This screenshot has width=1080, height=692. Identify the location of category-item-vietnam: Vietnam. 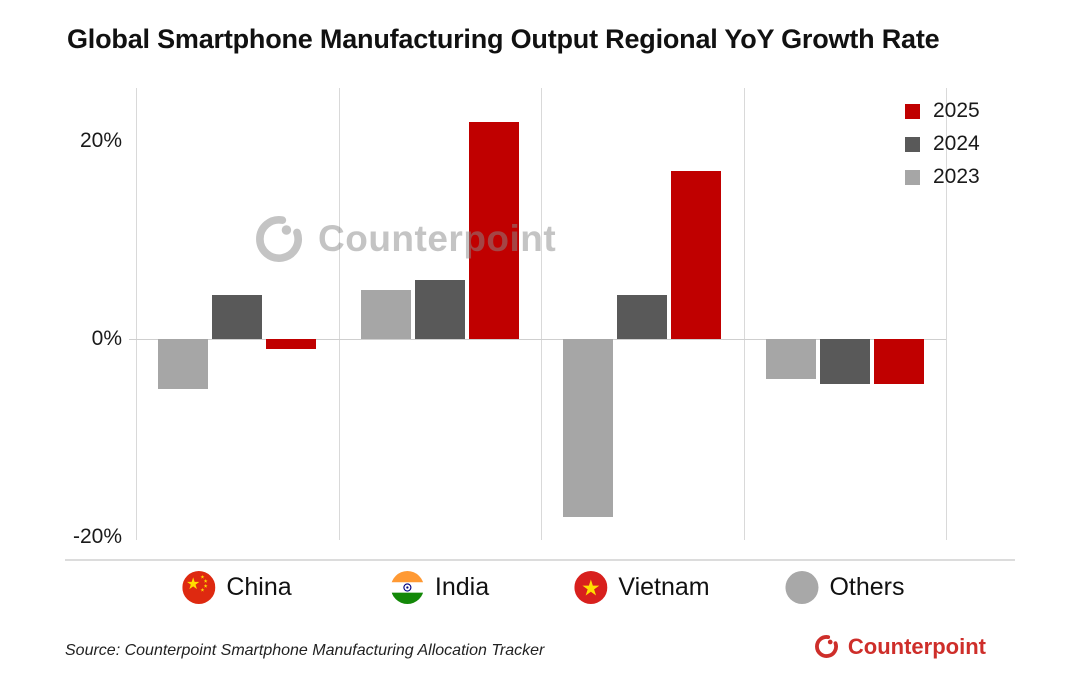
(642, 587).